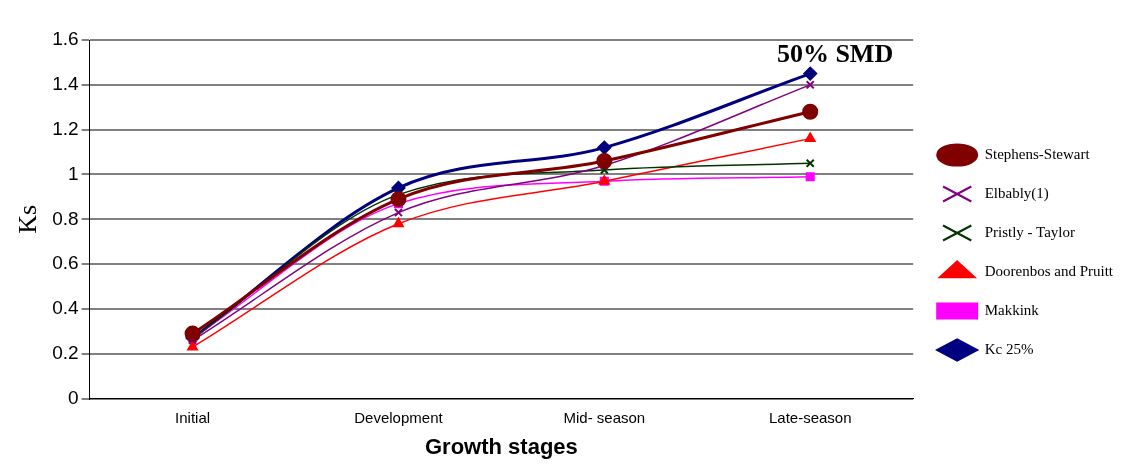 The height and width of the screenshot is (471, 1127). Describe the element at coordinates (66, 84) in the screenshot. I see `y-tick-label: 1.4` at that location.